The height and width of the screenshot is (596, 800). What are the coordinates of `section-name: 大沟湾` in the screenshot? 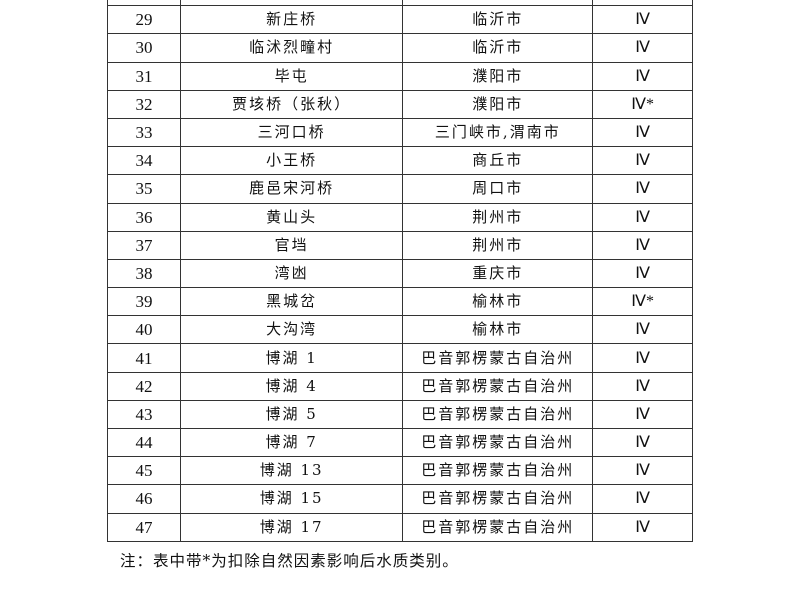 It's located at (291, 330).